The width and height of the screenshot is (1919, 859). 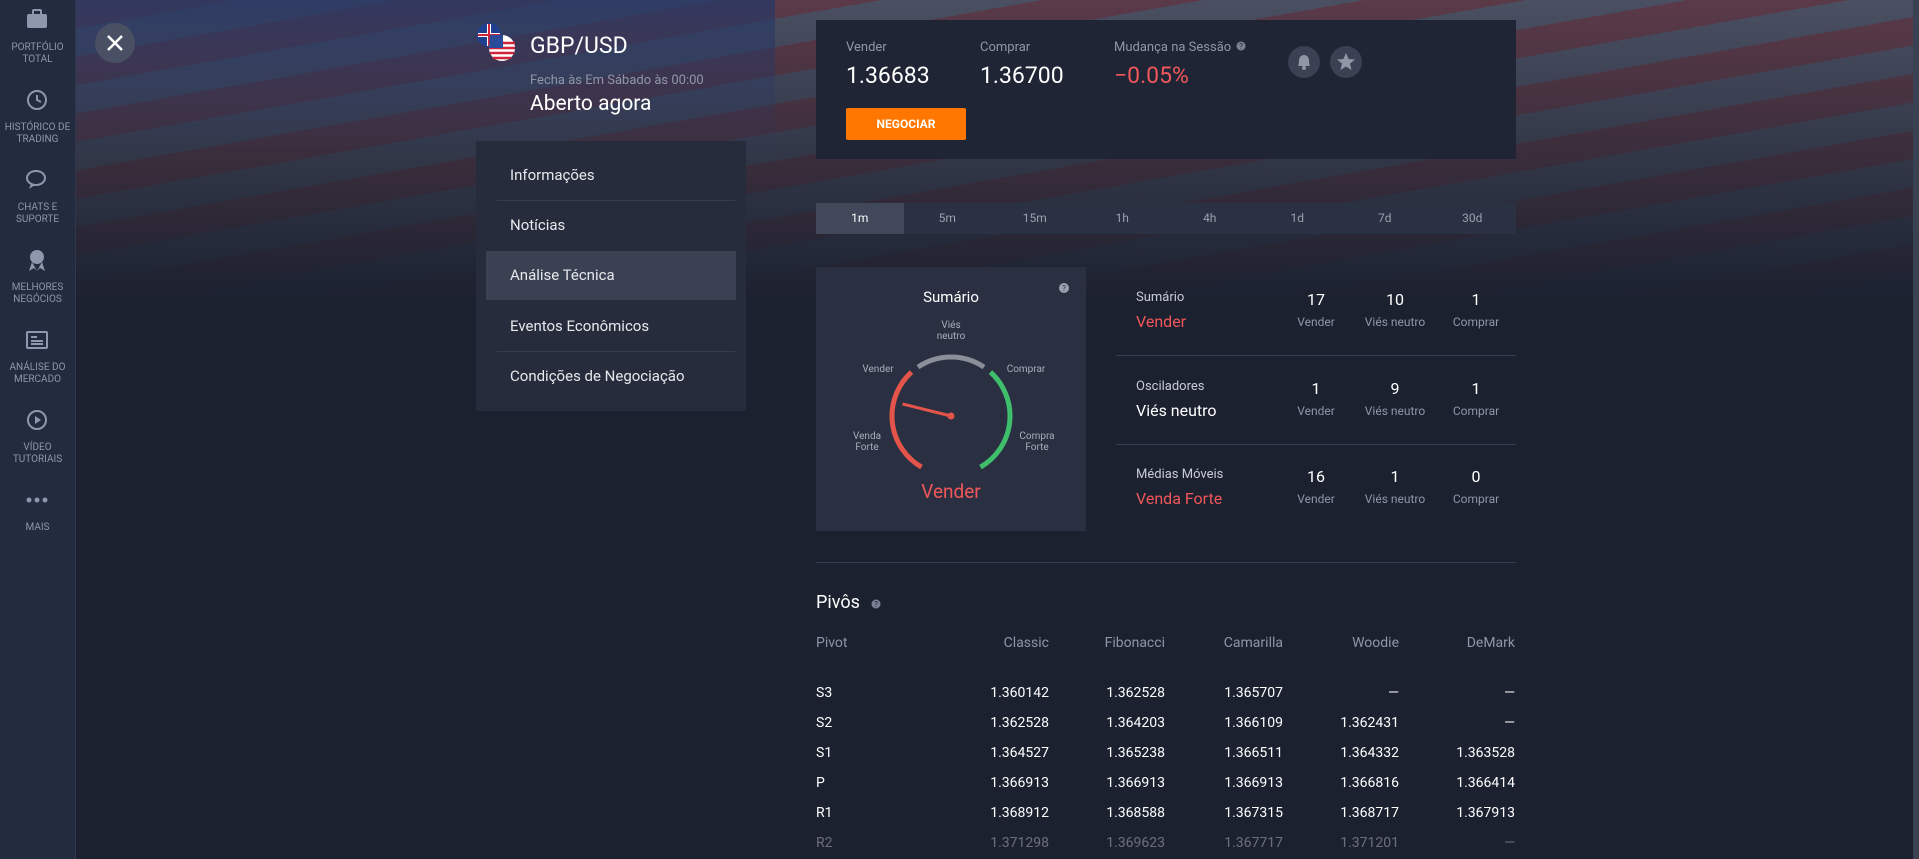 I want to click on timeframe: 30d, so click(x=1472, y=218).